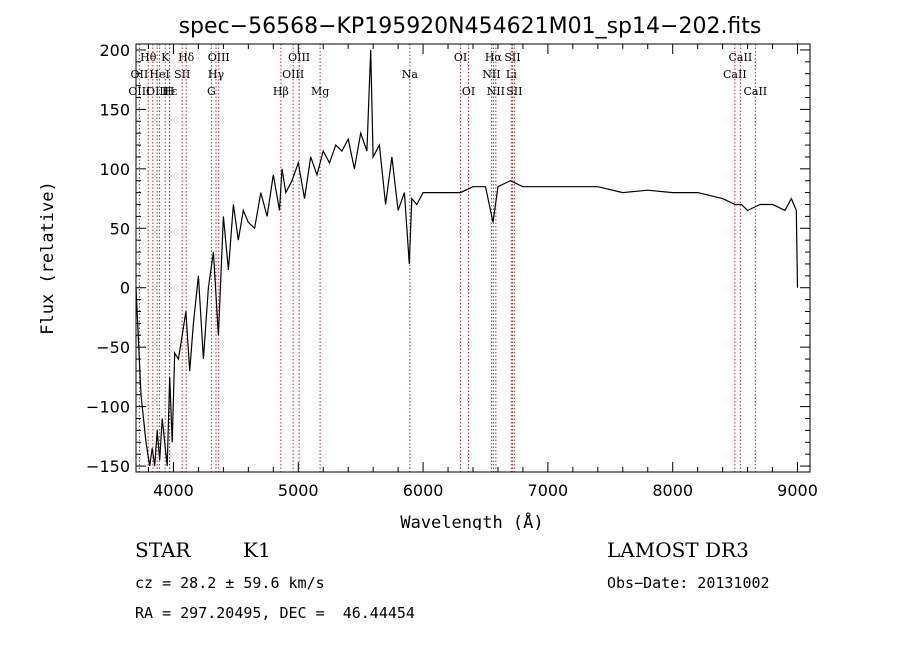  Describe the element at coordinates (548, 490) in the screenshot. I see `x-tick-label-3: 7000` at that location.